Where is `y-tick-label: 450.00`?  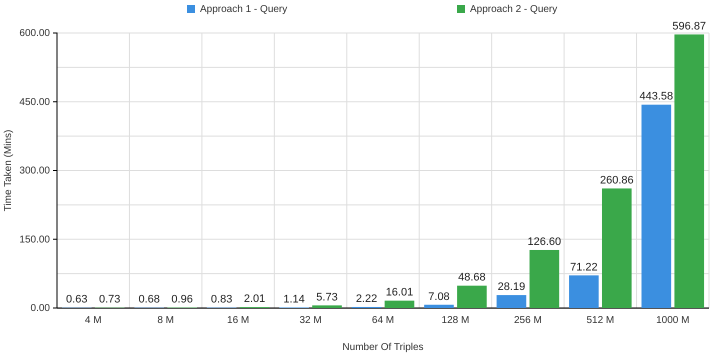
y-tick-label: 450.00 is located at coordinates (34, 102).